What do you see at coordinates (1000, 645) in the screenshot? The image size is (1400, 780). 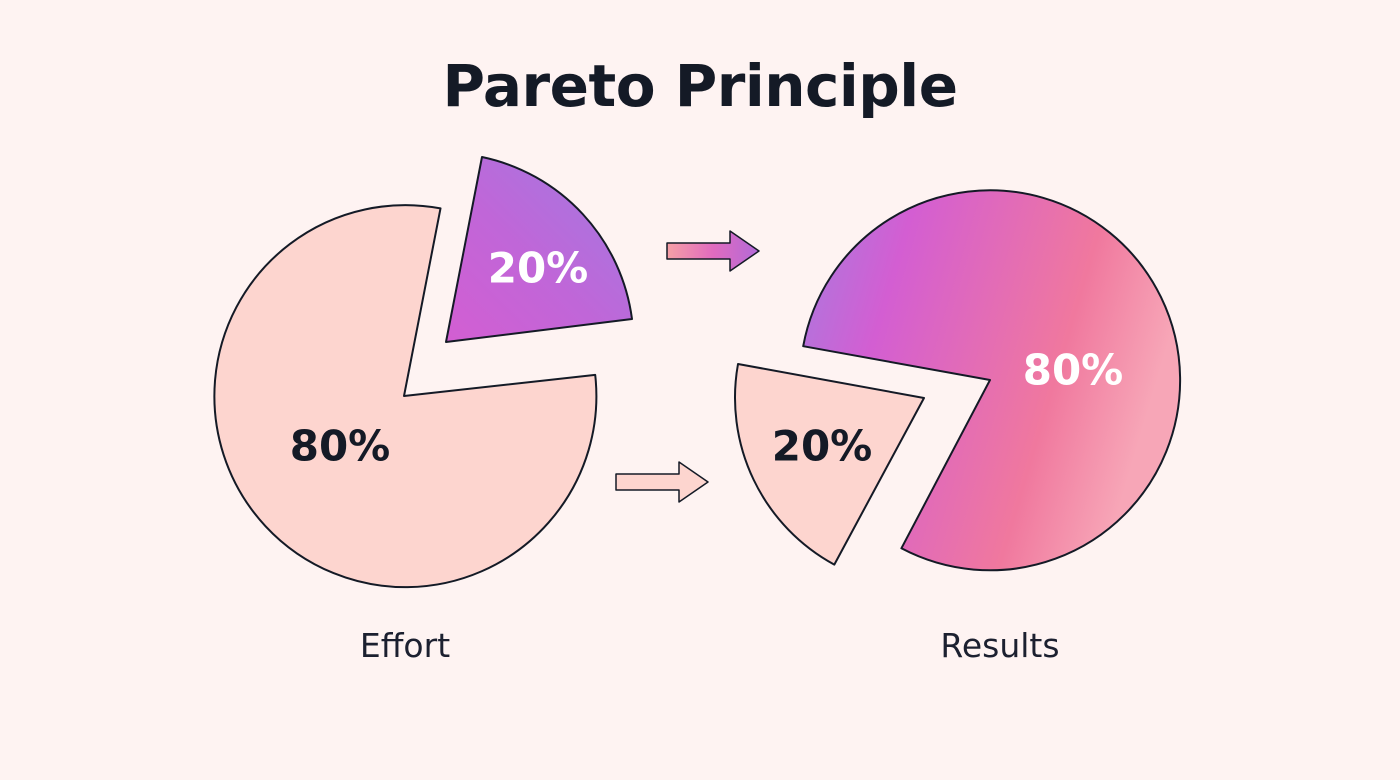 I see `results-caption: Results` at bounding box center [1000, 645].